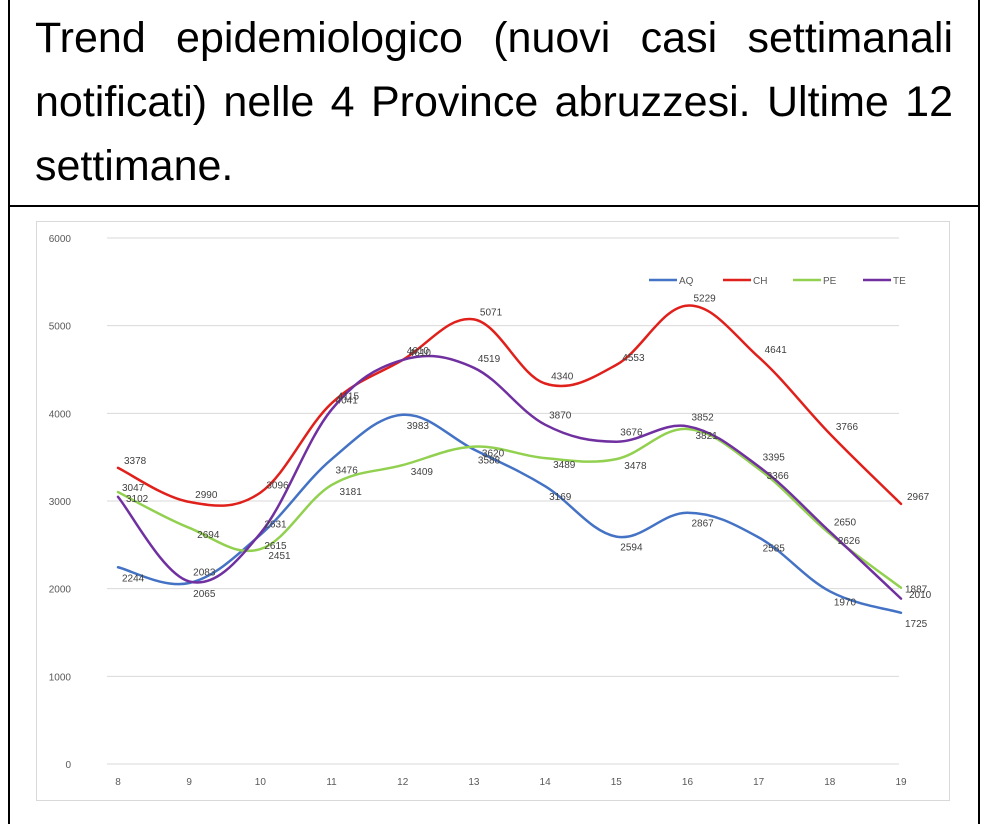 This screenshot has height=824, width=988. I want to click on data-label: 4340, so click(562, 377).